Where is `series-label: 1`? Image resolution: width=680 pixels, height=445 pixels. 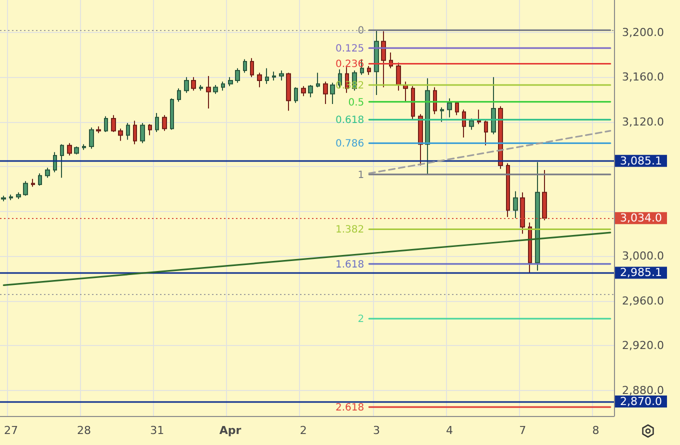 series-label: 1 is located at coordinates (361, 175).